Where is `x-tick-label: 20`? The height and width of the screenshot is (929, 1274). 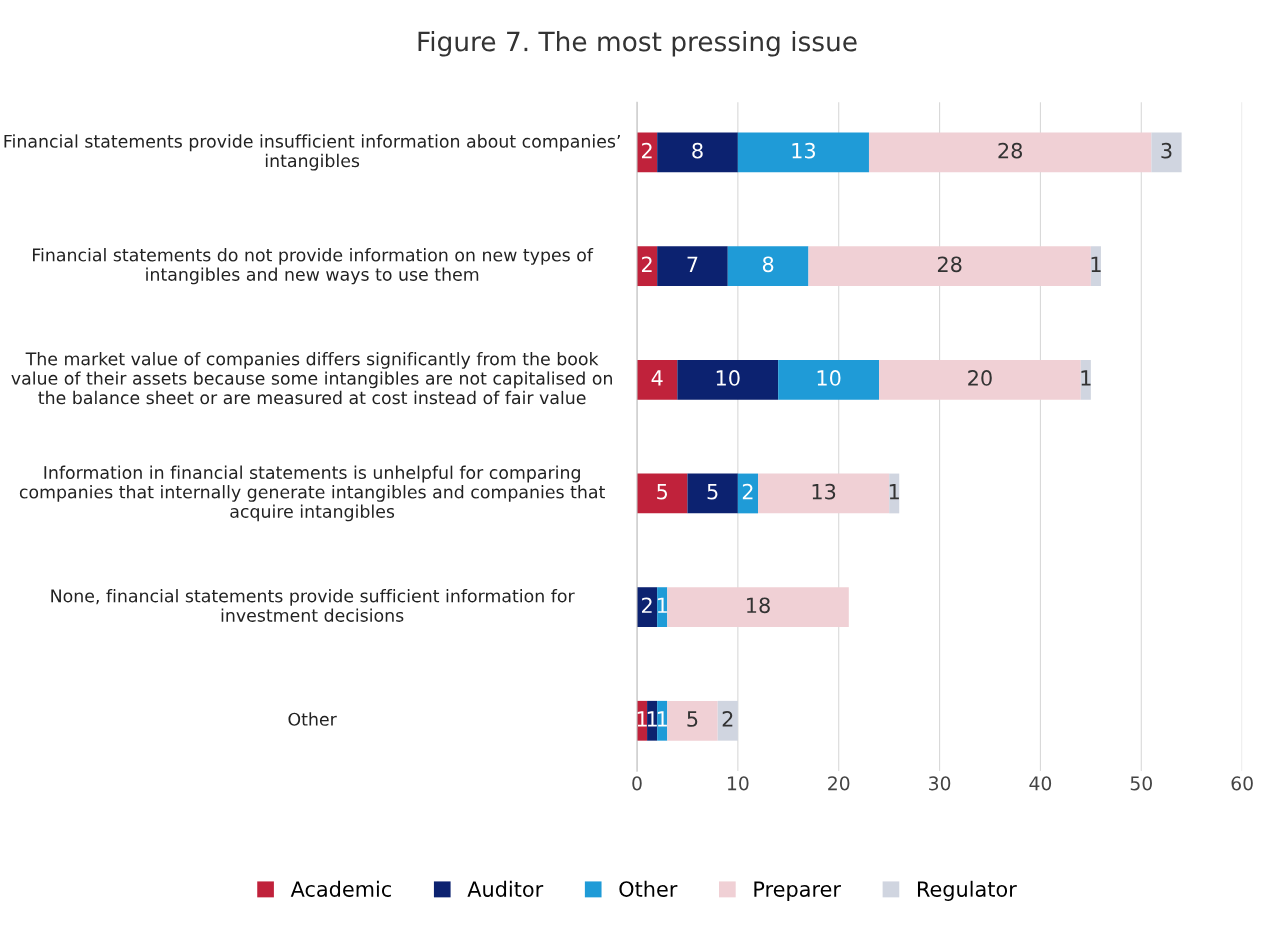
x-tick-label: 20 is located at coordinates (839, 783).